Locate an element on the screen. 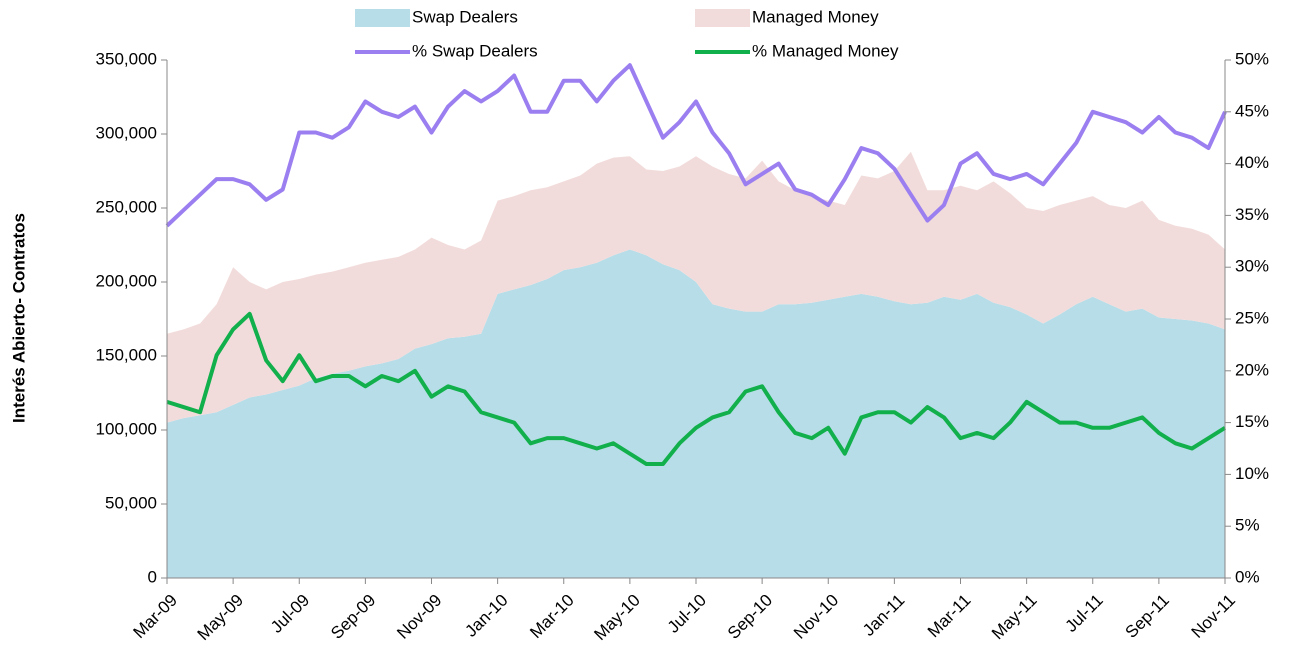 This screenshot has height=670, width=1306. y-tick-label: 300,000 is located at coordinates (126, 132).